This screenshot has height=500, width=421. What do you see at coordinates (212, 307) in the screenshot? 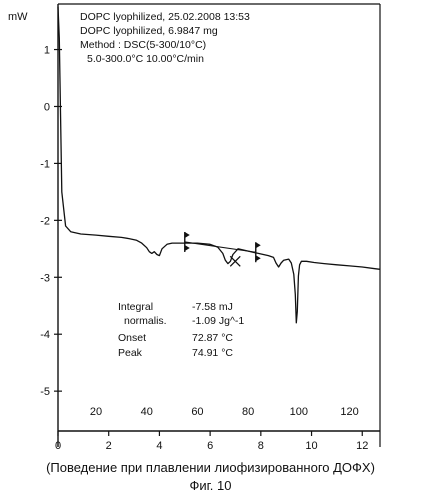
I see `integral-value: -7.58 mJ` at bounding box center [212, 307].